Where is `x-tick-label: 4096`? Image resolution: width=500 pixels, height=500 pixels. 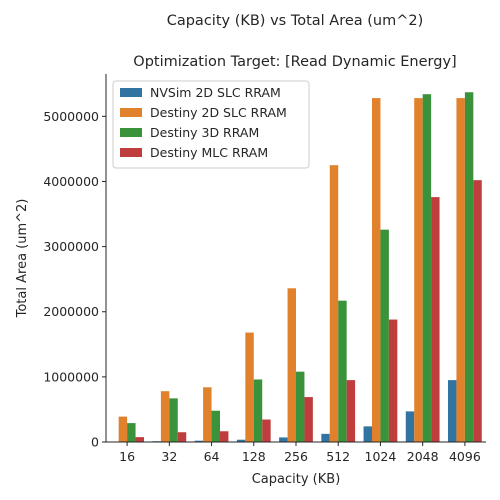 x-tick-label: 4096 is located at coordinates (465, 456).